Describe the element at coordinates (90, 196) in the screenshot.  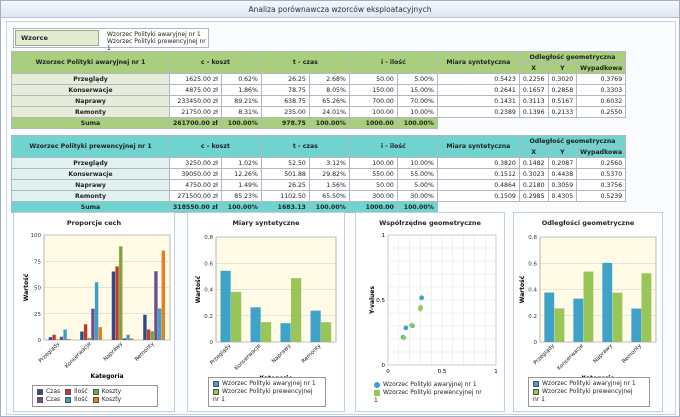
I see `row-label: Remonty` at that location.